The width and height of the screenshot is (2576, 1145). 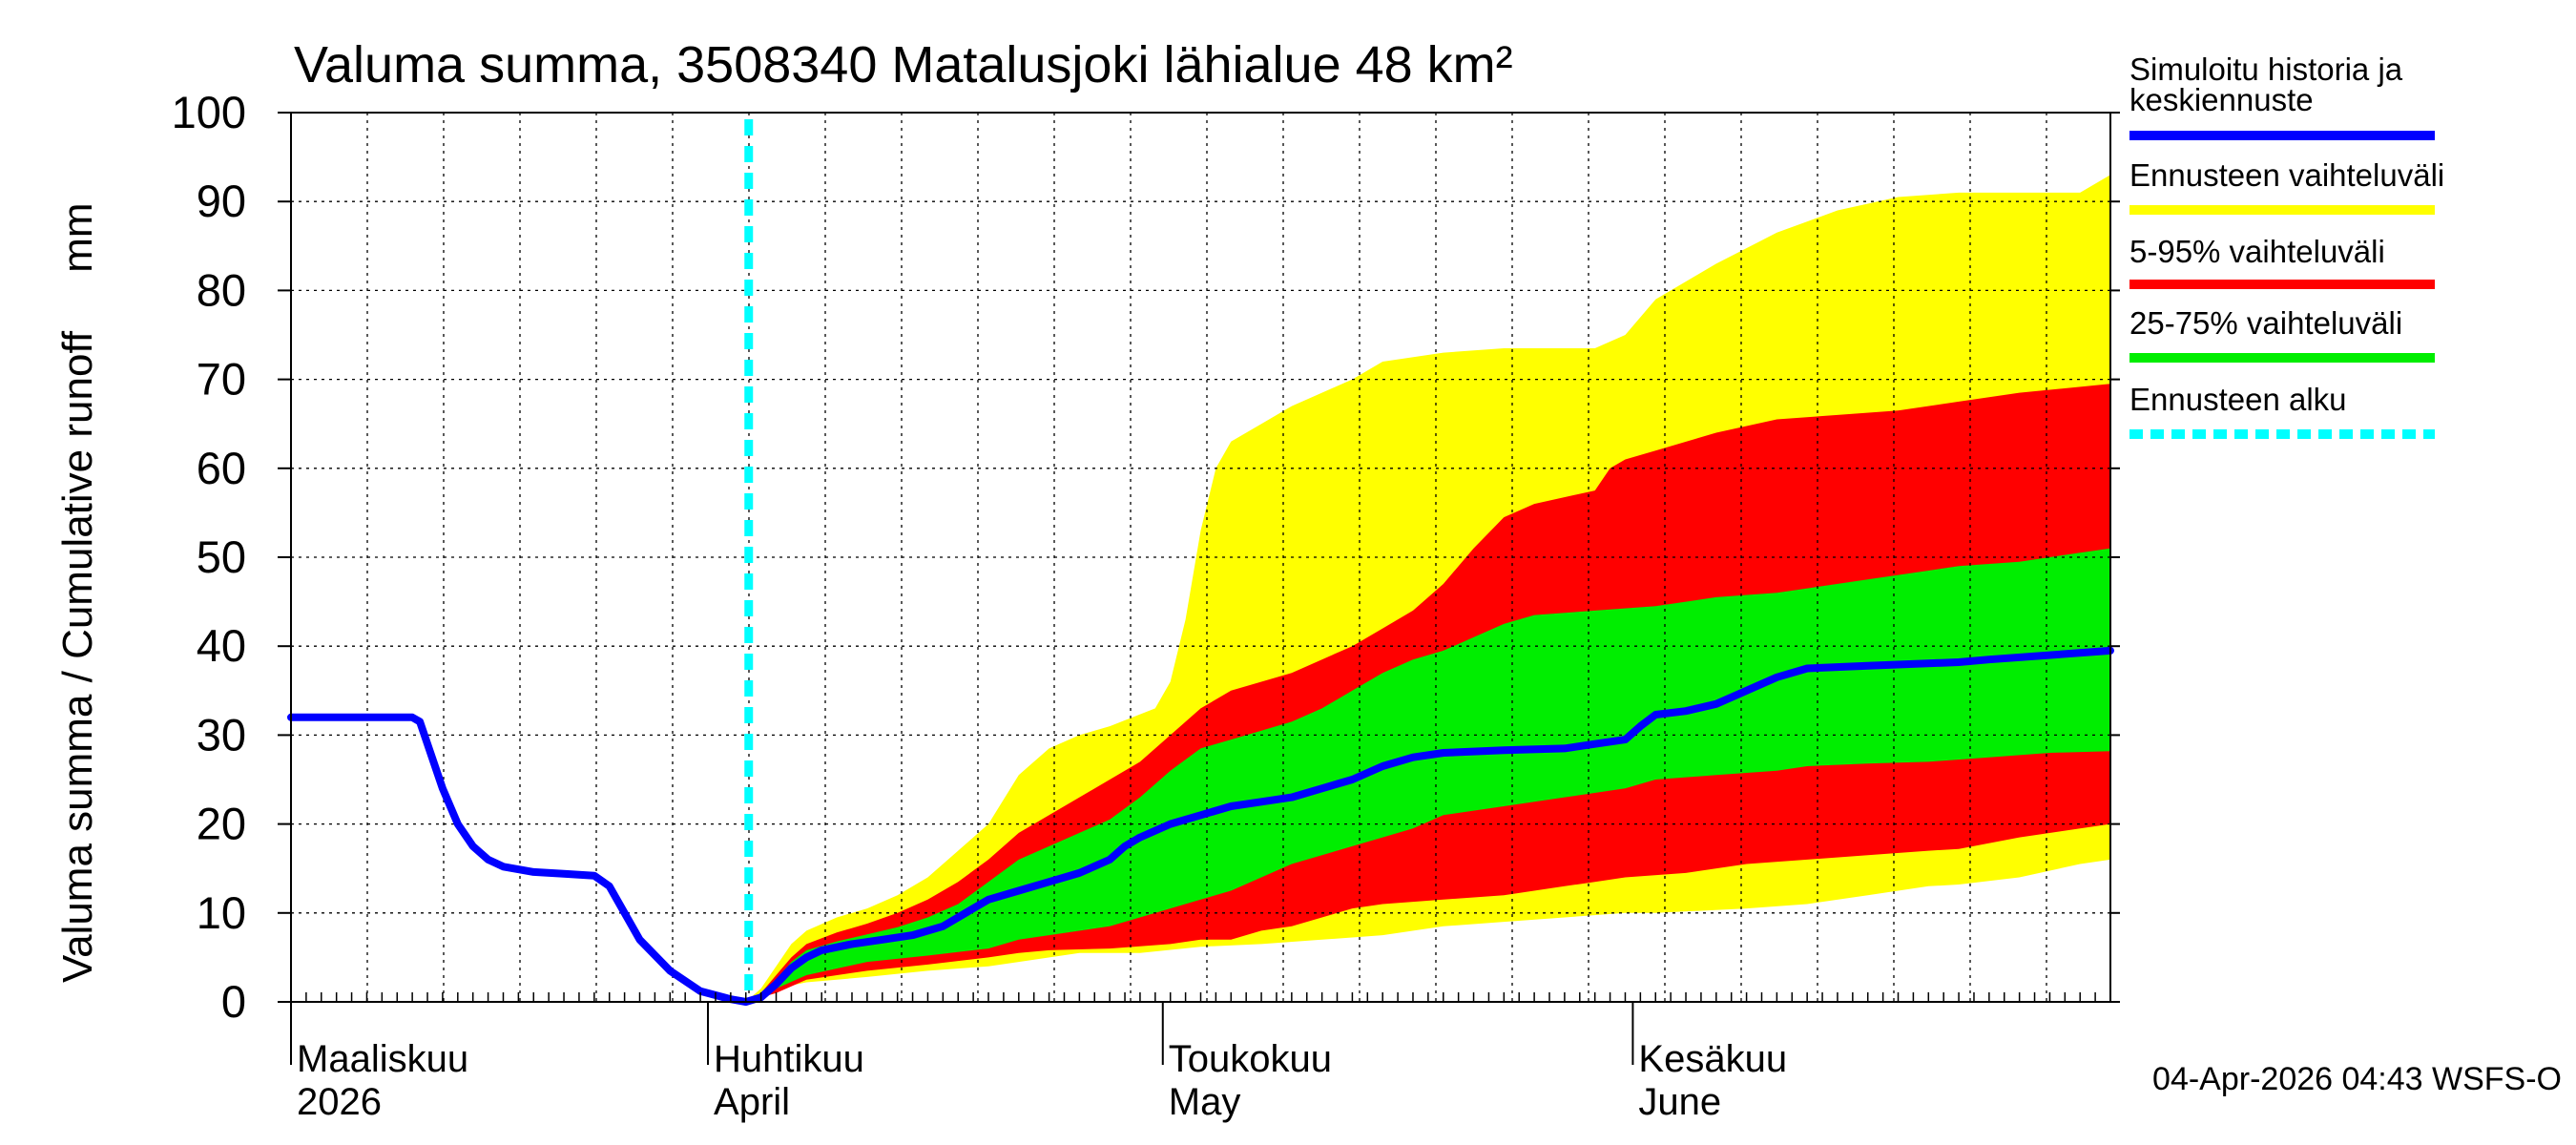 I want to click on timestamp-footer: 04-Apr-2026 04:43 WSFS-O, so click(x=2357, y=1079).